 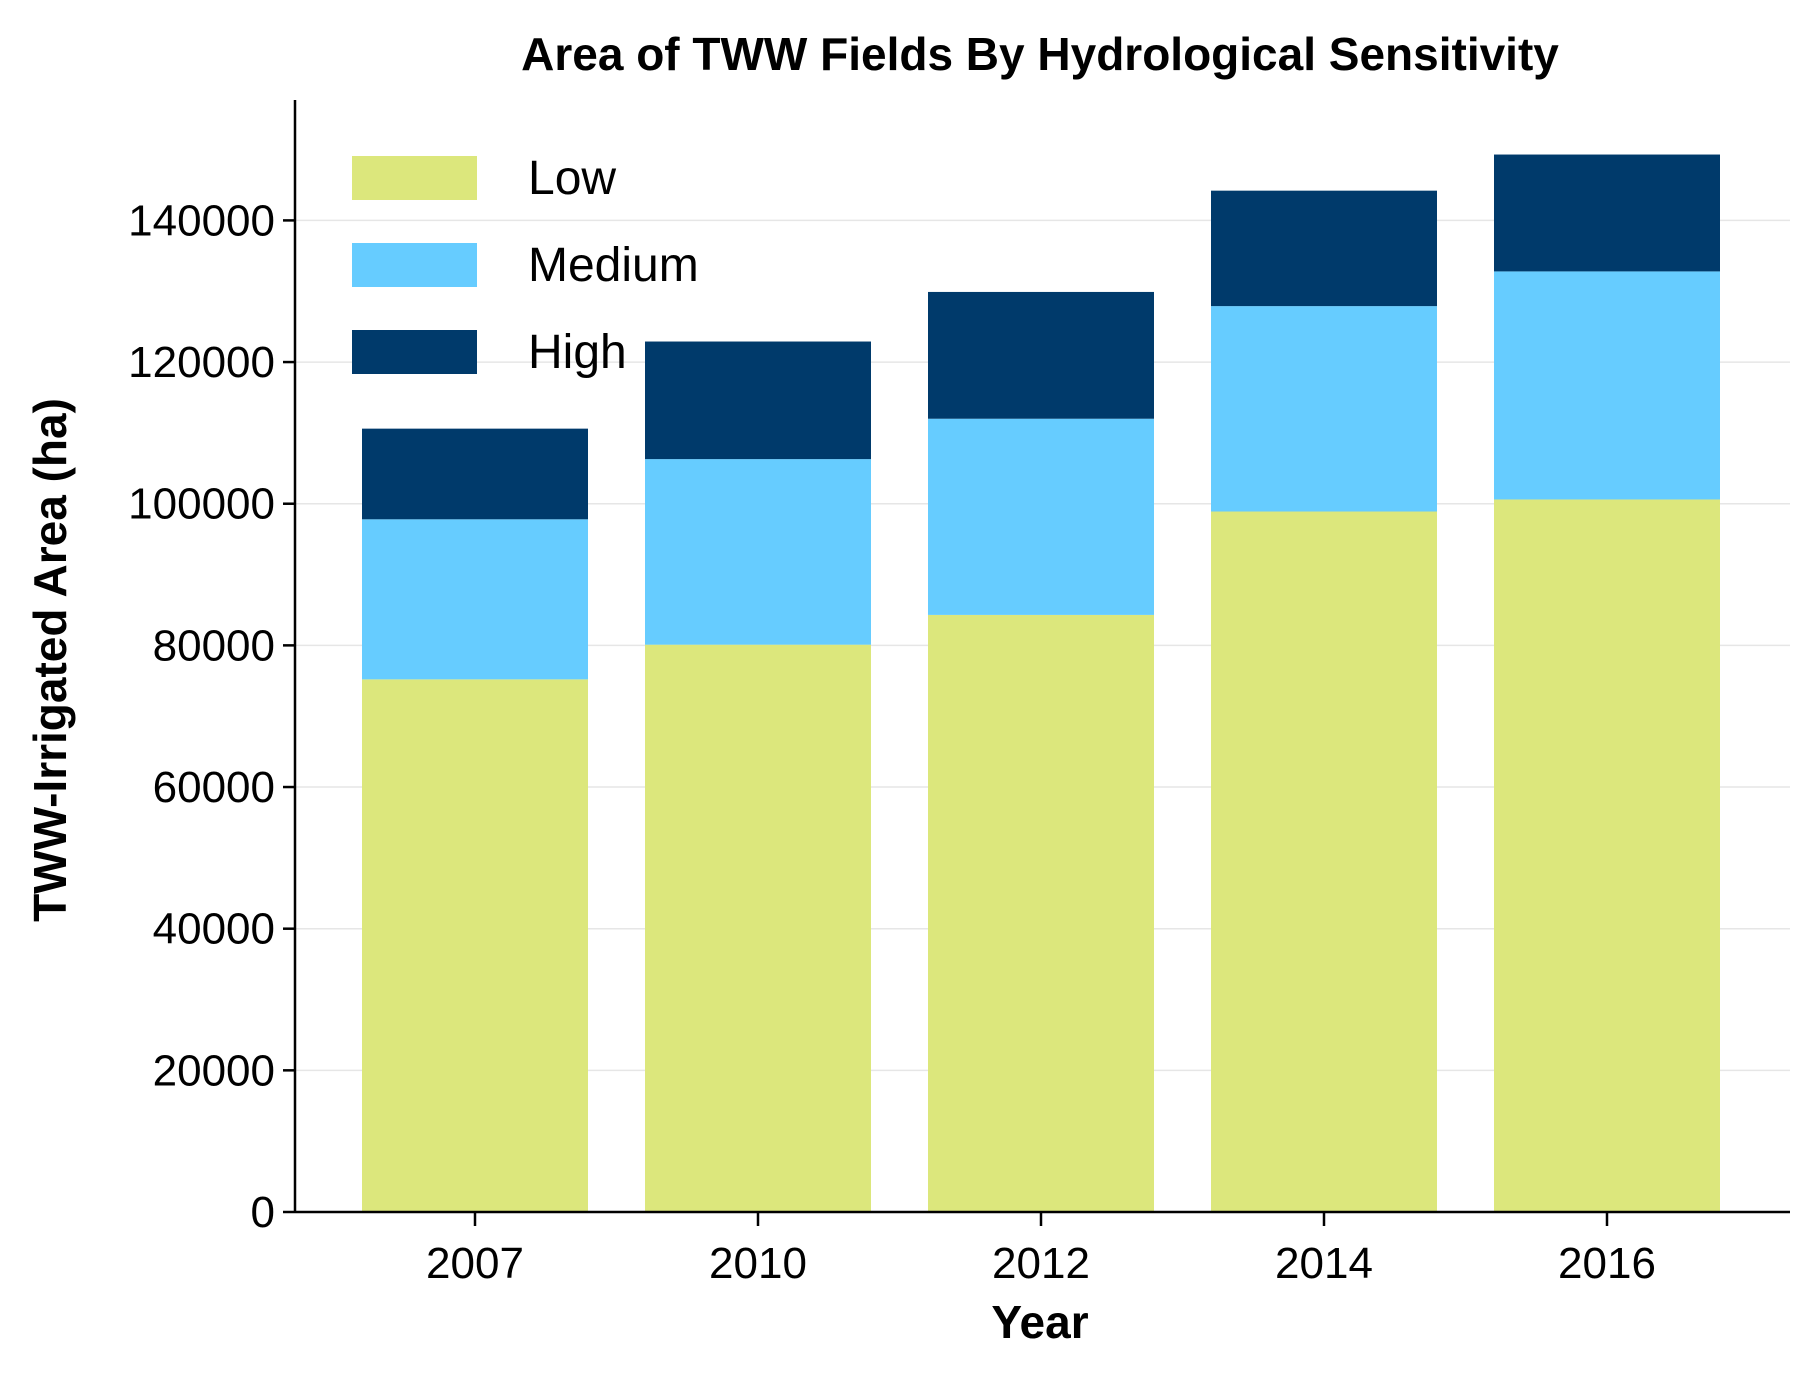 What do you see at coordinates (1324, 248) in the screenshot?
I see `bar-high-2014` at bounding box center [1324, 248].